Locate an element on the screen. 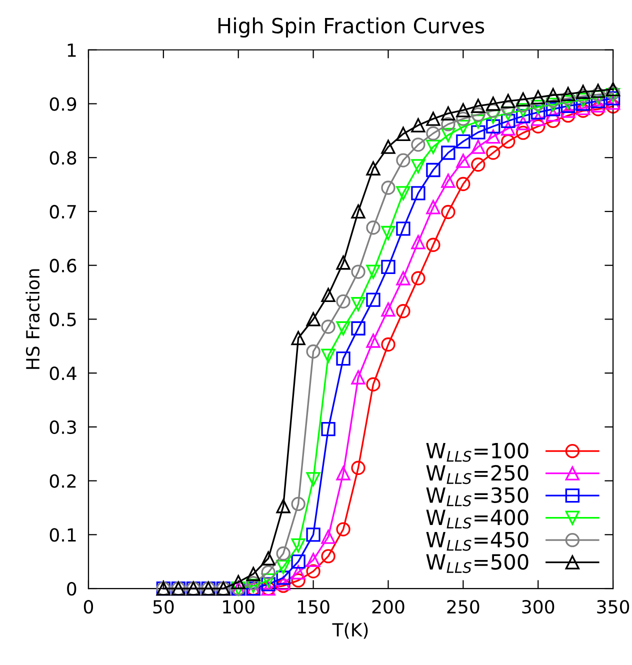 Image resolution: width=632 pixels, height=665 pixels. y-axis-title: HS Fraction is located at coordinates (33, 319).